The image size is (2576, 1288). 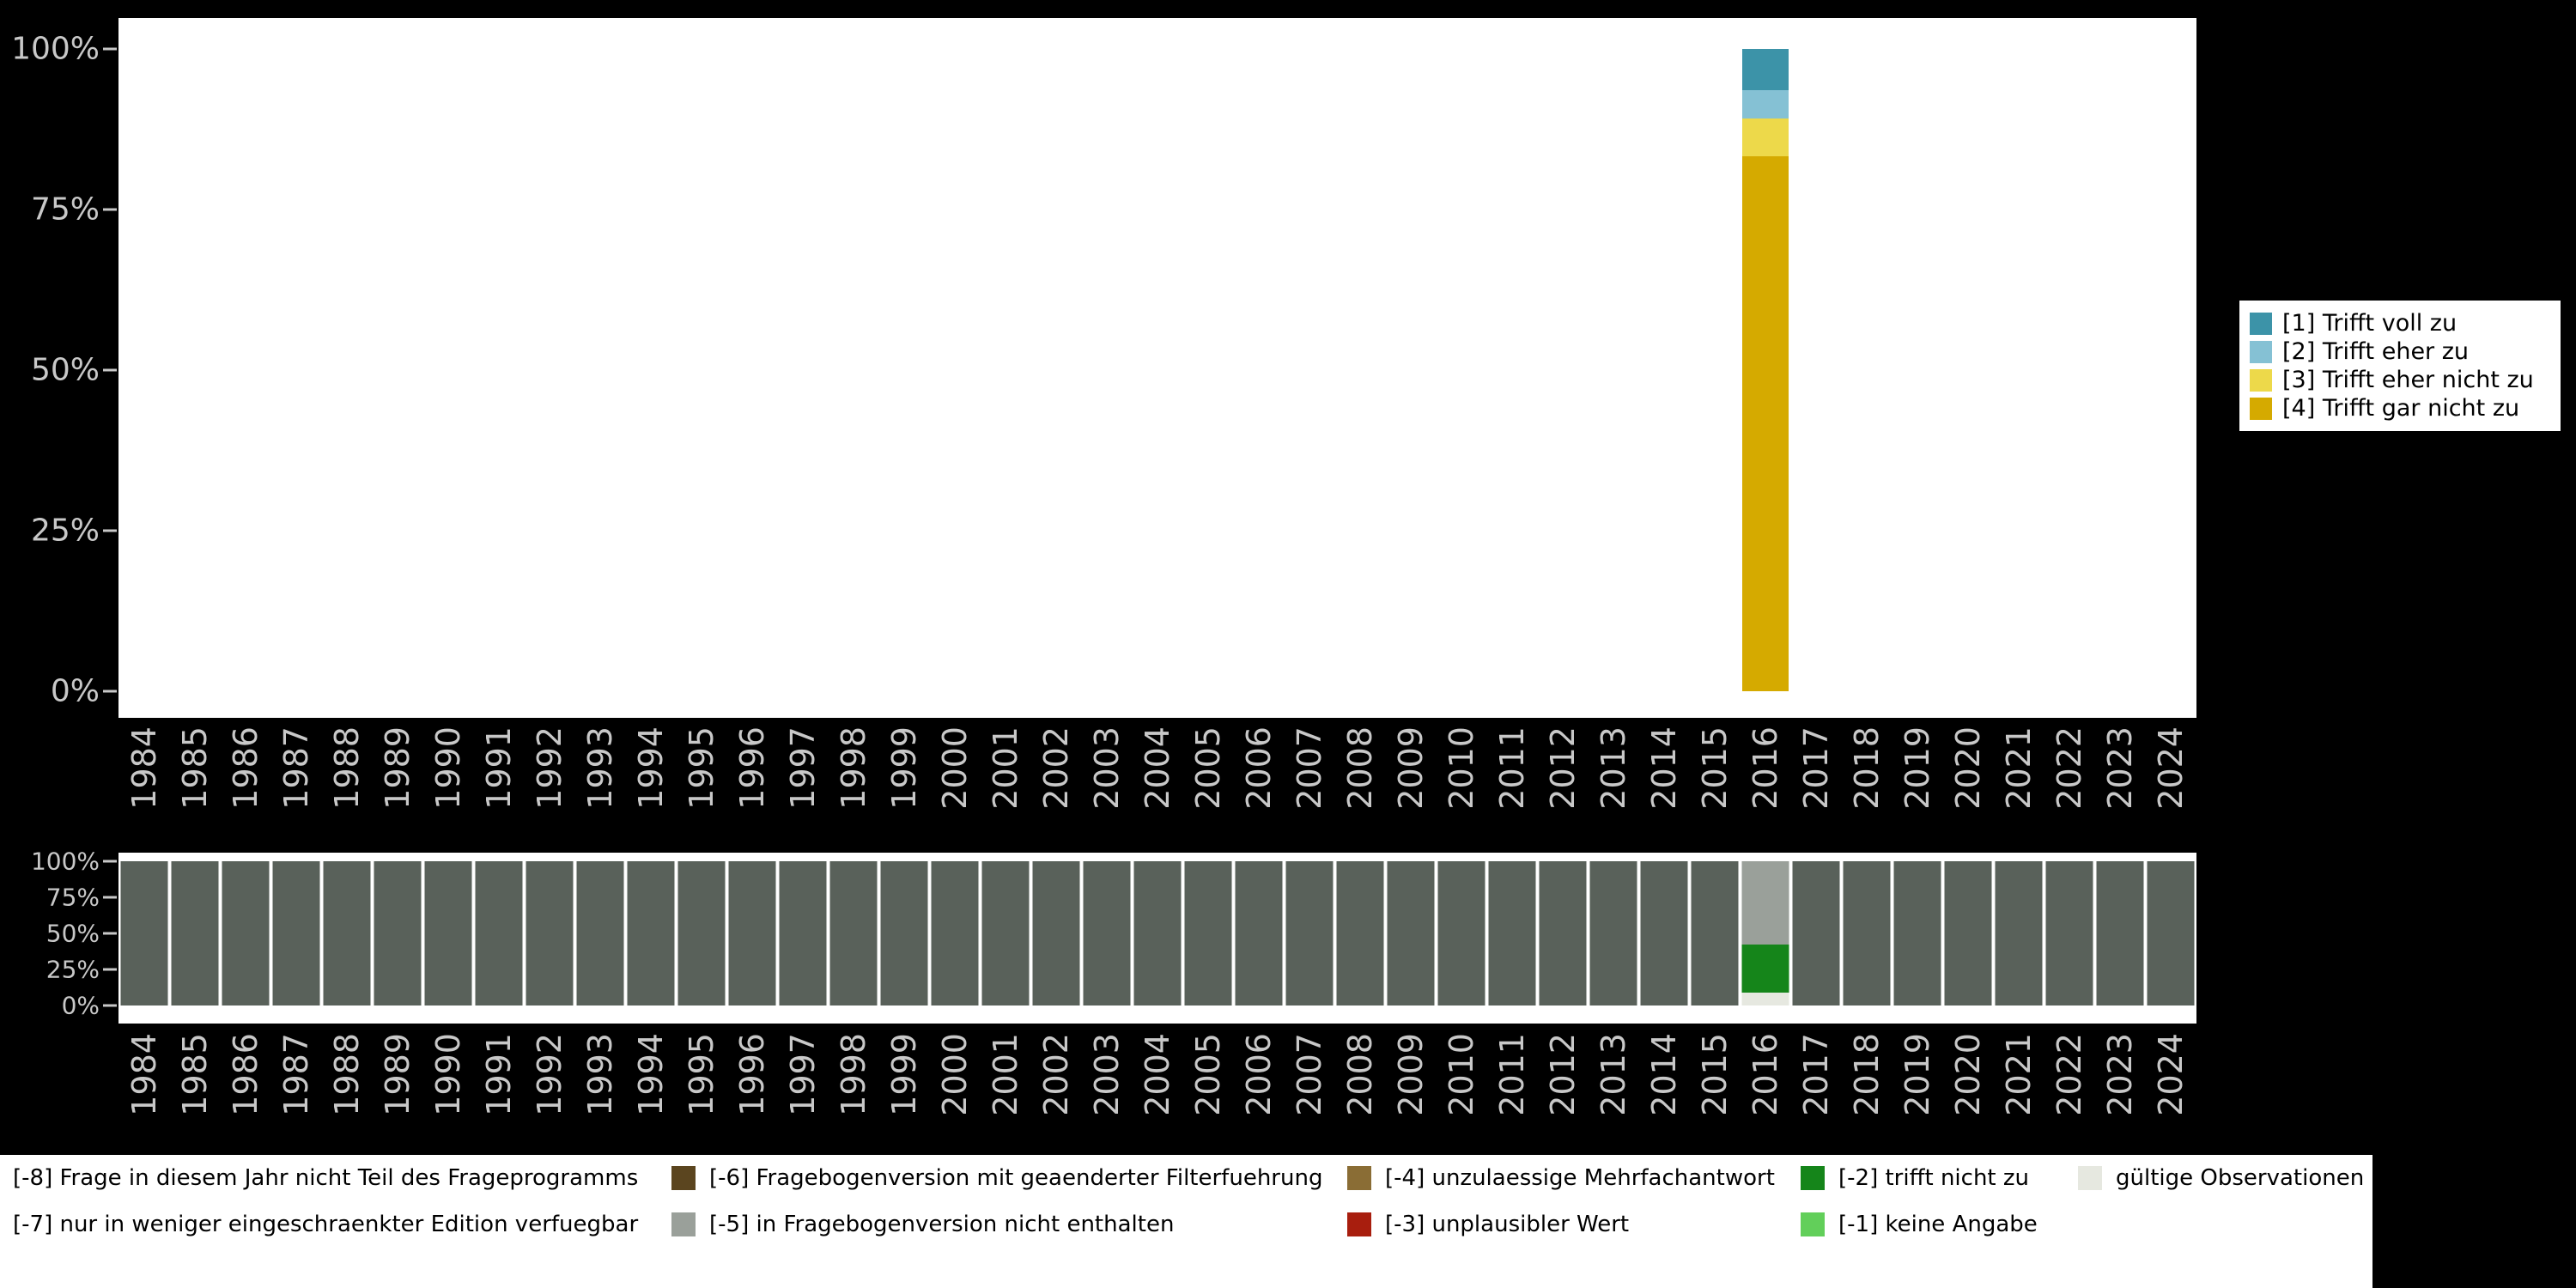 I want to click on missing-legend-item: [-3] unplausibler Wert, so click(x=1561, y=1224).